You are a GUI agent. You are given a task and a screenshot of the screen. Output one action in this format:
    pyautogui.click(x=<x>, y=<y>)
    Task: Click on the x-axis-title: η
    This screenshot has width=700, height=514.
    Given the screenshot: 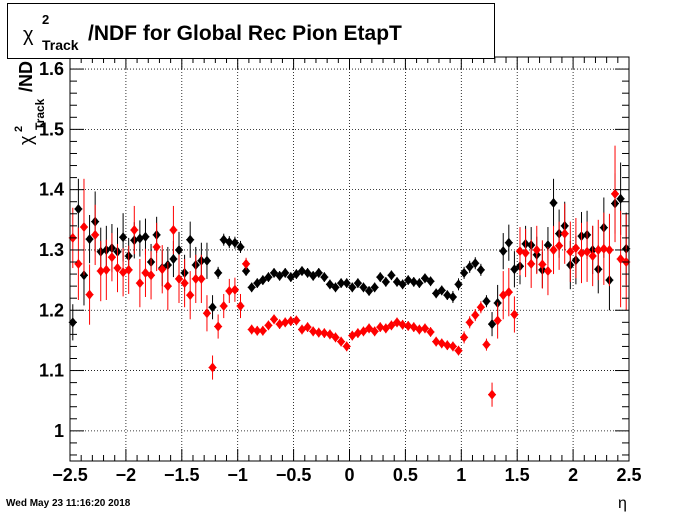 What is the action you would take?
    pyautogui.click(x=622, y=503)
    